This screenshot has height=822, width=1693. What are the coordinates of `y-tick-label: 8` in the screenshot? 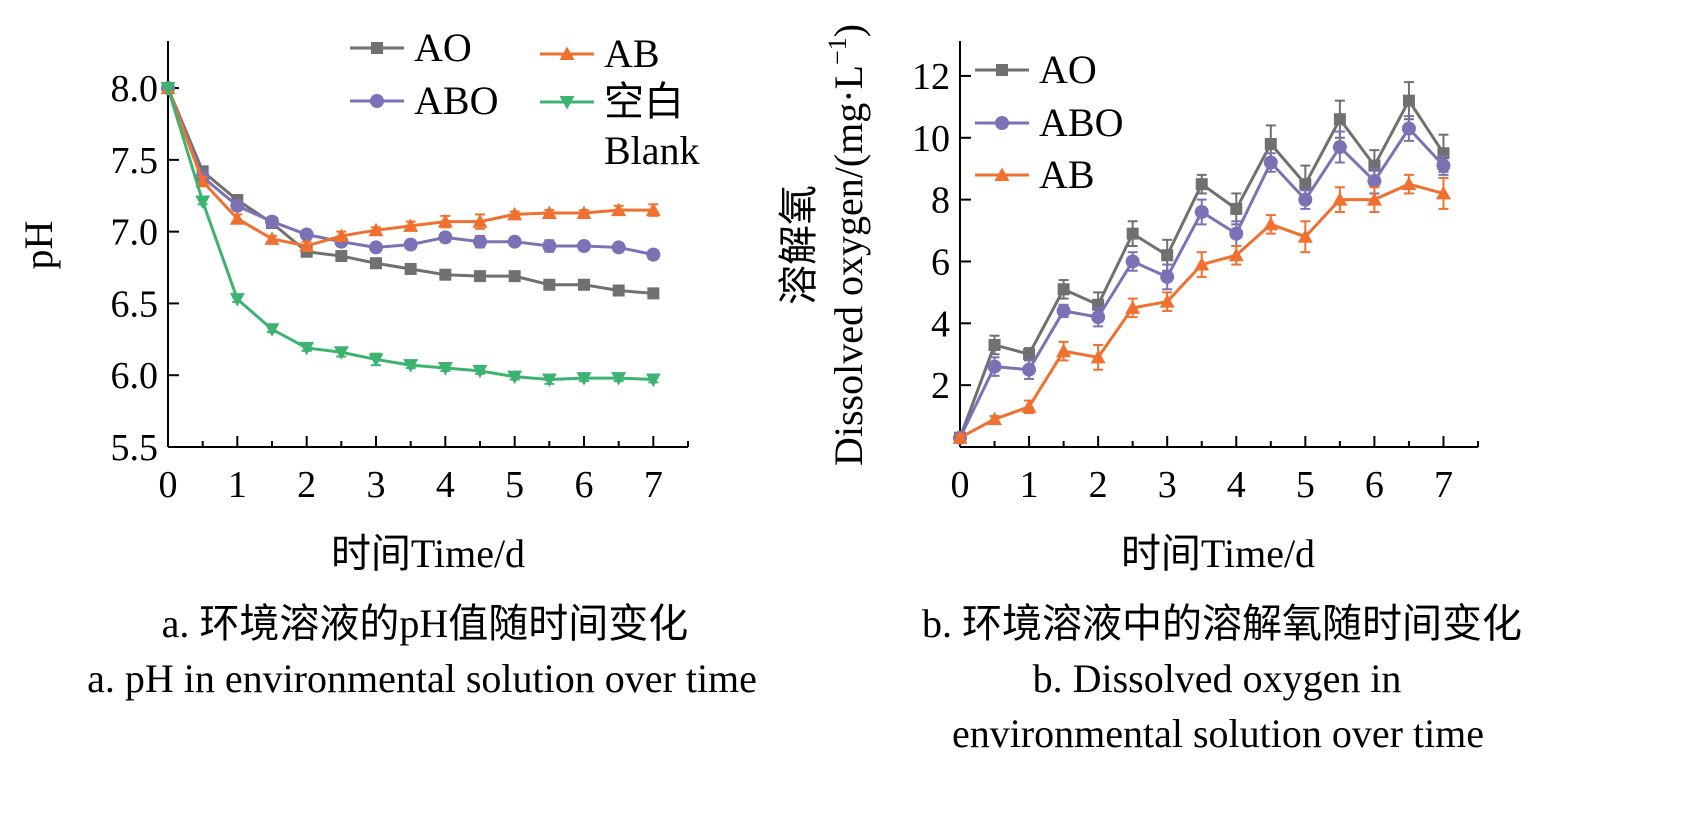 It's located at (940, 201).